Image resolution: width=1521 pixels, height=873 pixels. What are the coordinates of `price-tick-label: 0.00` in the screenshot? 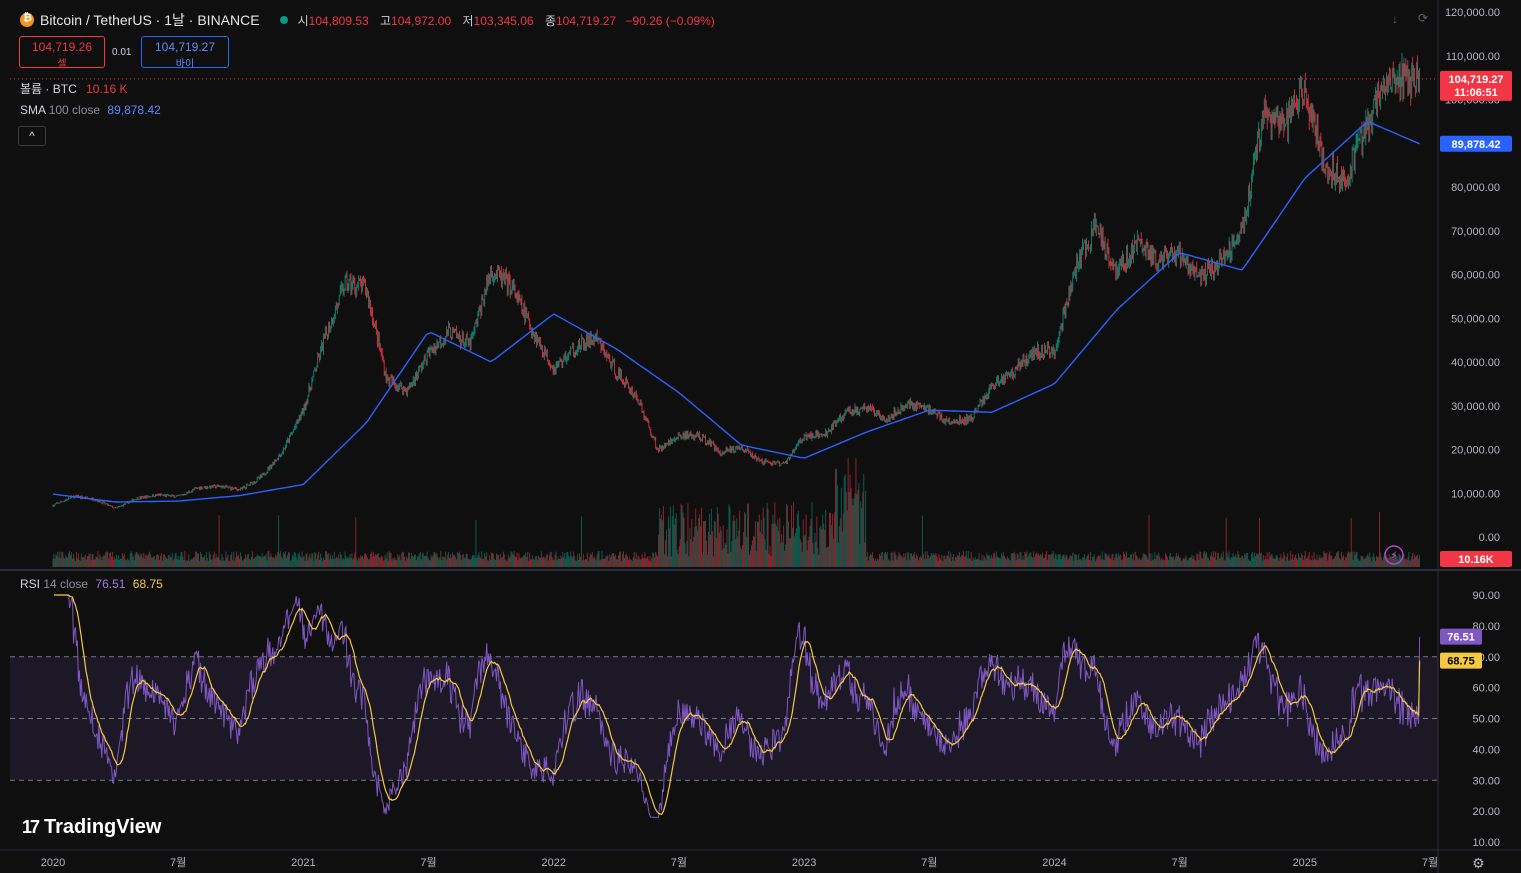 It's located at (1489, 538).